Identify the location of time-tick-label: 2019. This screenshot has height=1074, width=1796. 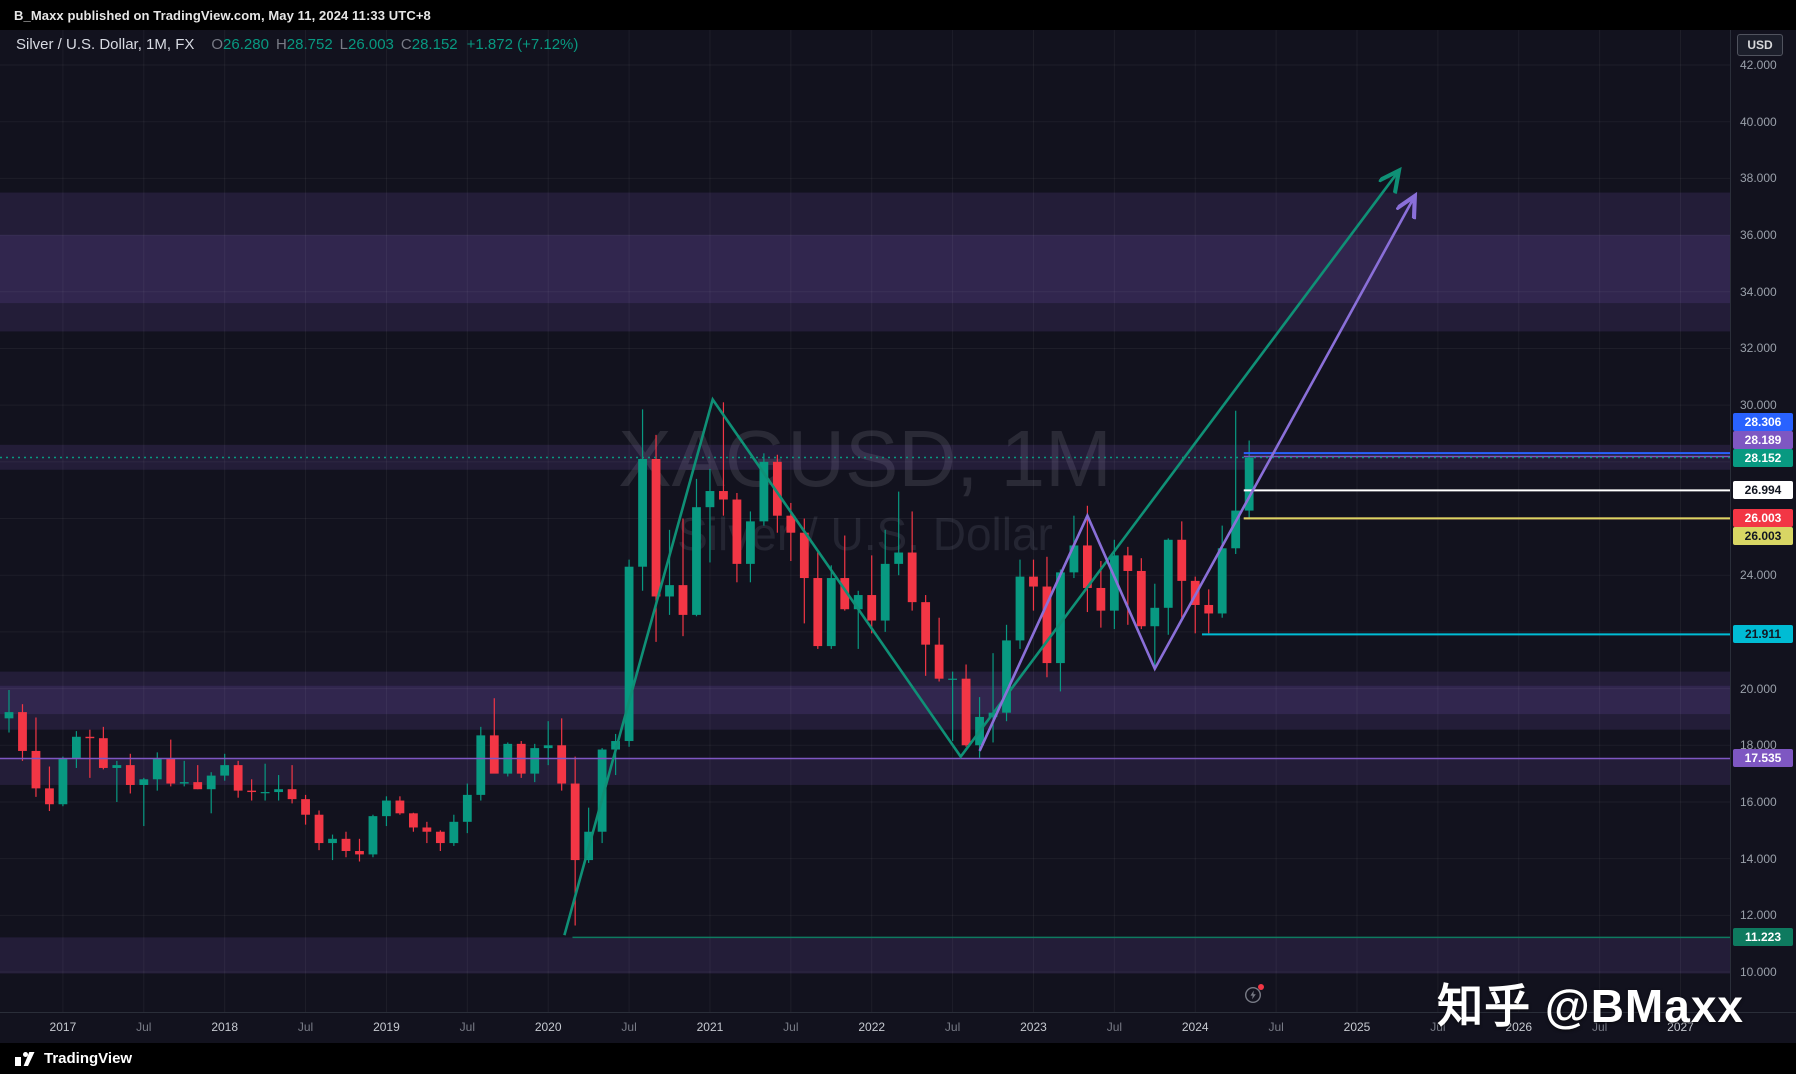
(386, 1027).